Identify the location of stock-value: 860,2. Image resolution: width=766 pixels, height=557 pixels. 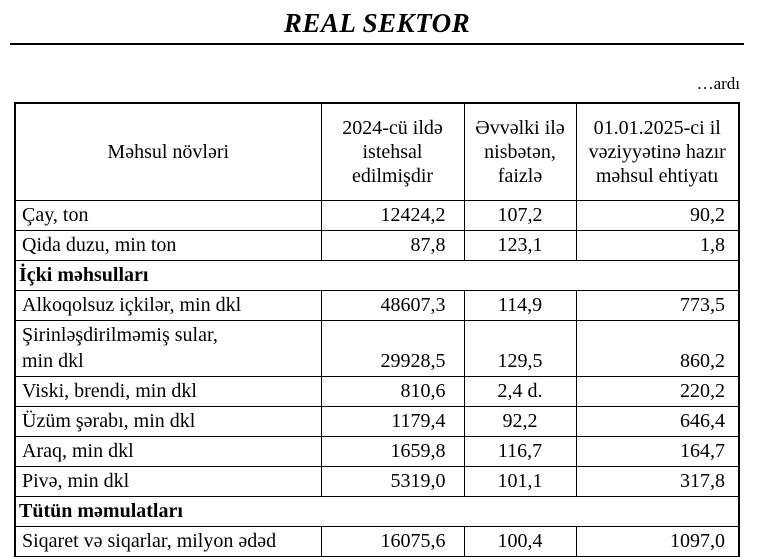
(657, 348).